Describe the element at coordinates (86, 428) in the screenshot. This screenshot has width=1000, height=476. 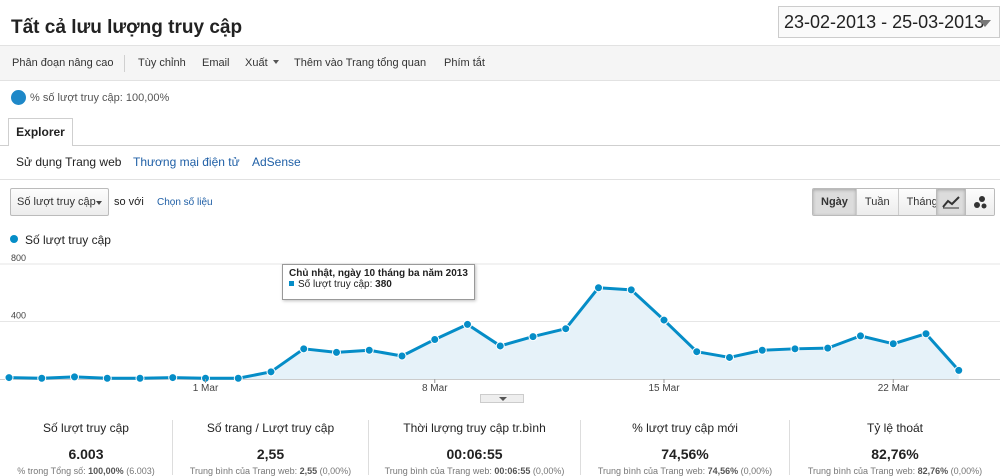
I see `metric-label: Số lượt truy cập` at that location.